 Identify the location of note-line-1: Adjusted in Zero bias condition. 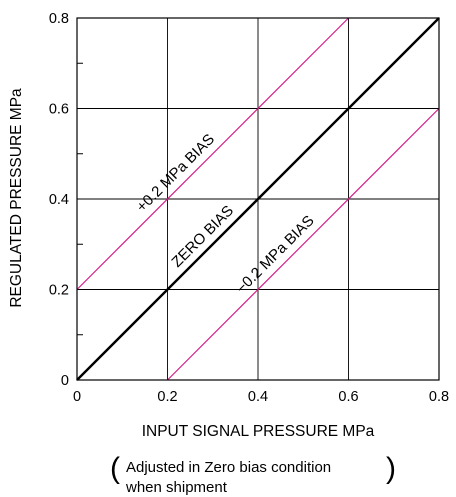
(228, 467).